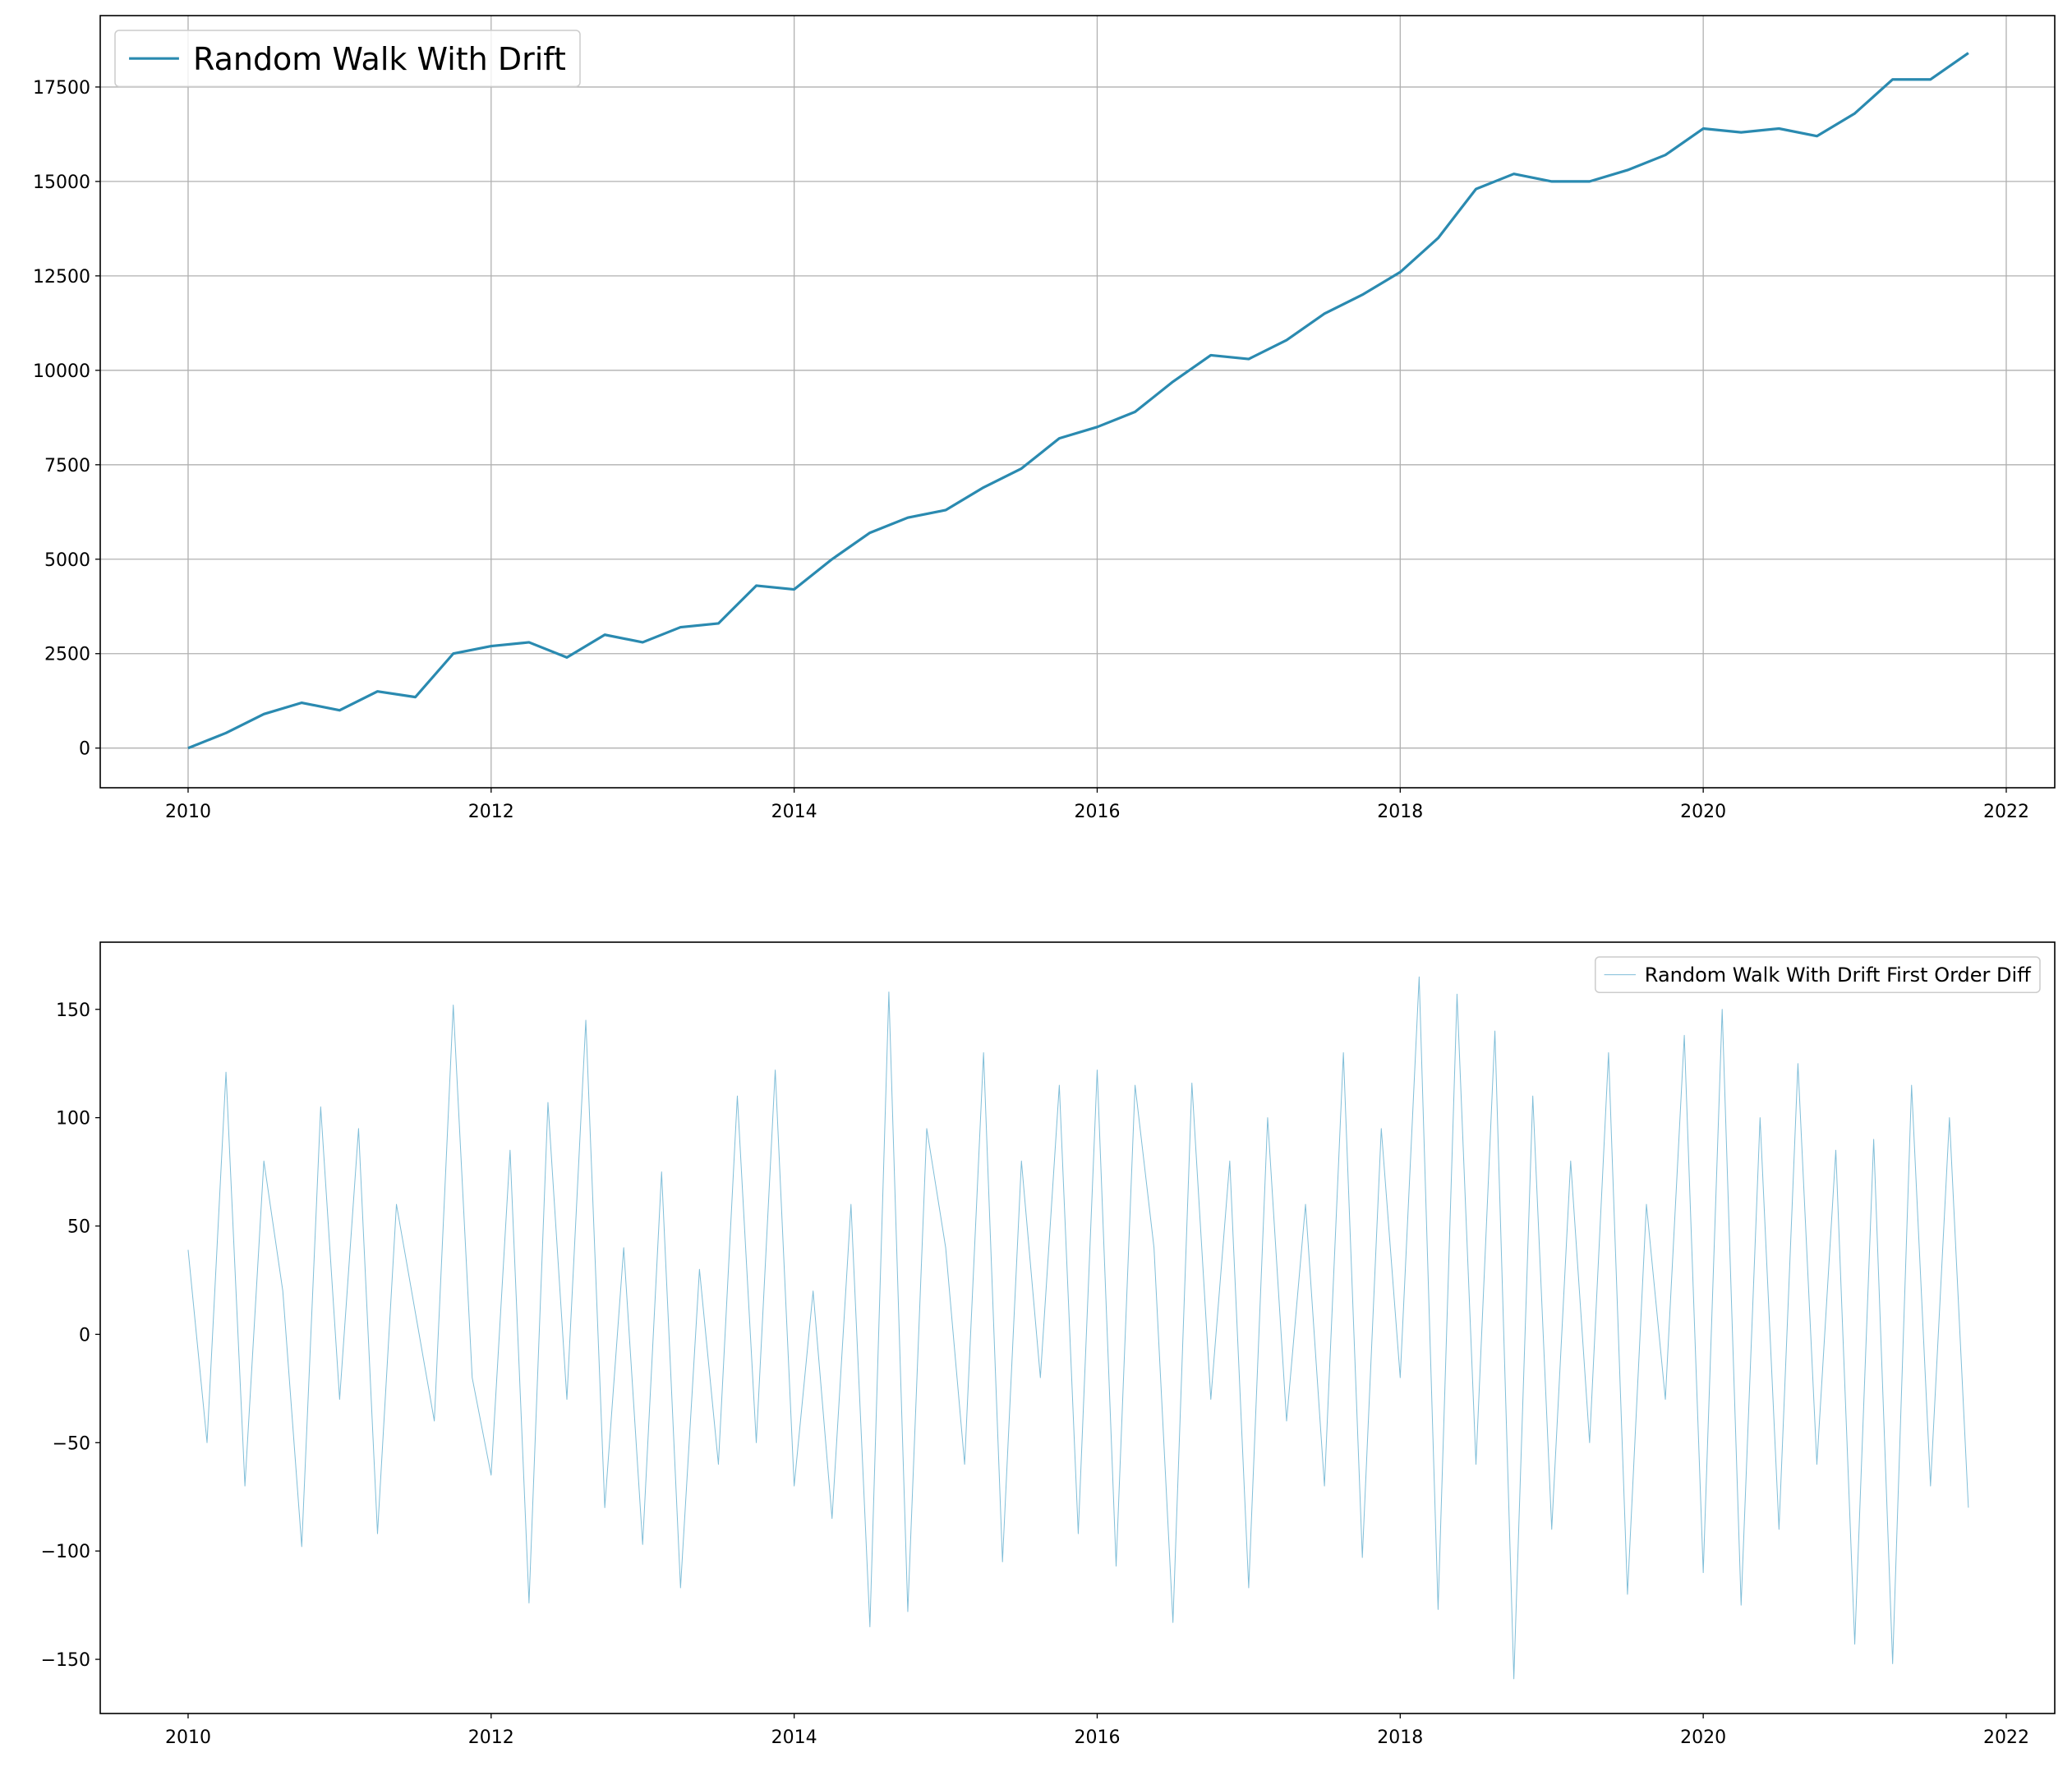  What do you see at coordinates (61, 182) in the screenshot?
I see `y-tick-label: 15000` at bounding box center [61, 182].